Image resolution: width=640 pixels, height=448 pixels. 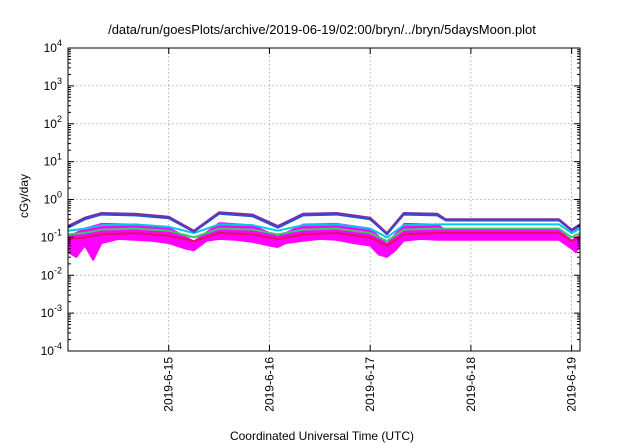 What do you see at coordinates (471, 384) in the screenshot?
I see `x-tick-label: 2019-6-18` at bounding box center [471, 384].